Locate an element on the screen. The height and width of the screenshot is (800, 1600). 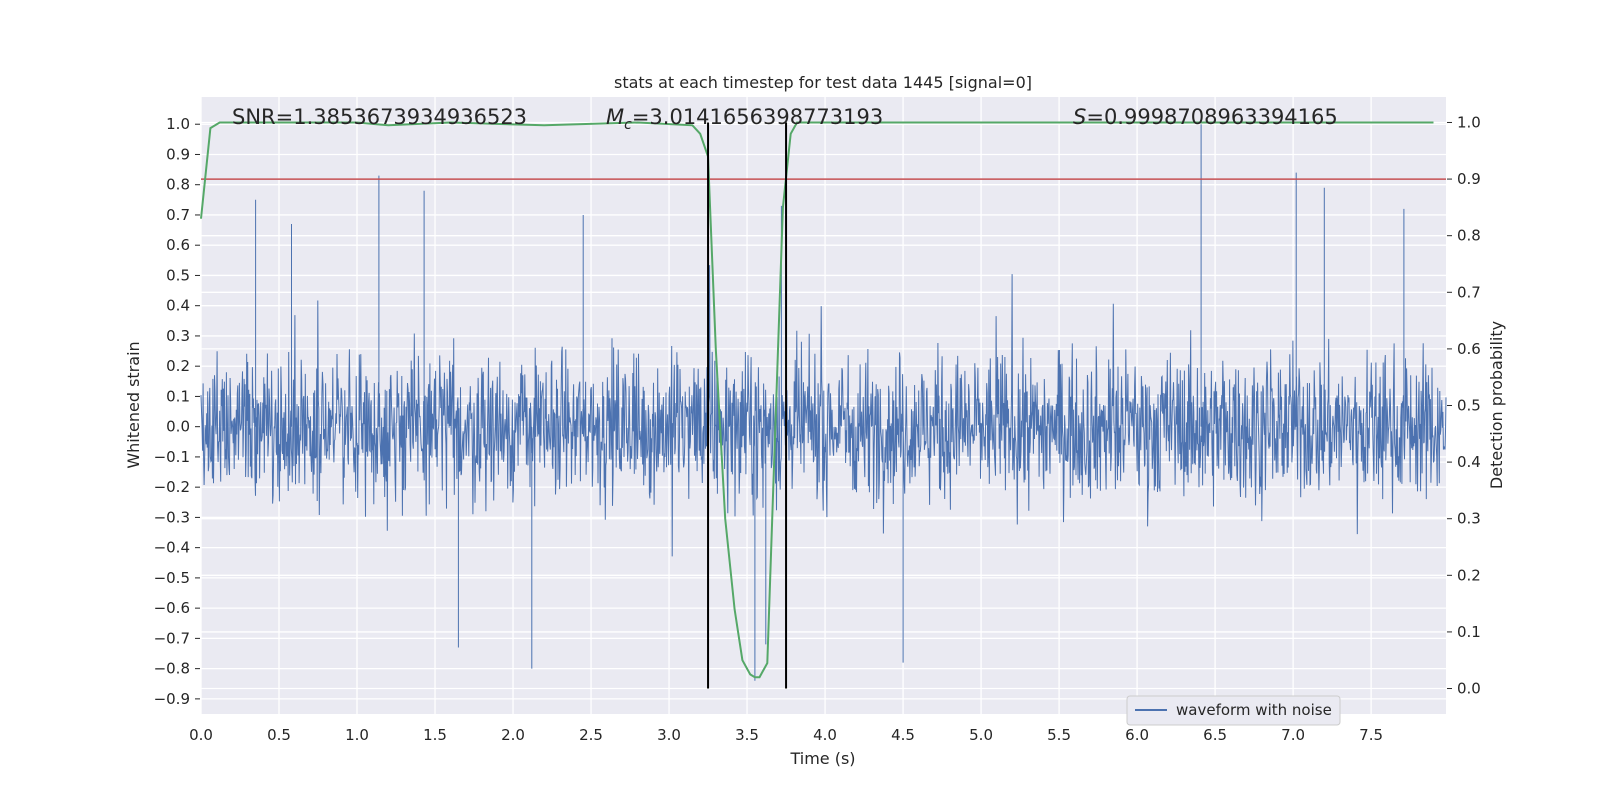
x-tick-label: 7.0 is located at coordinates (1293, 735).